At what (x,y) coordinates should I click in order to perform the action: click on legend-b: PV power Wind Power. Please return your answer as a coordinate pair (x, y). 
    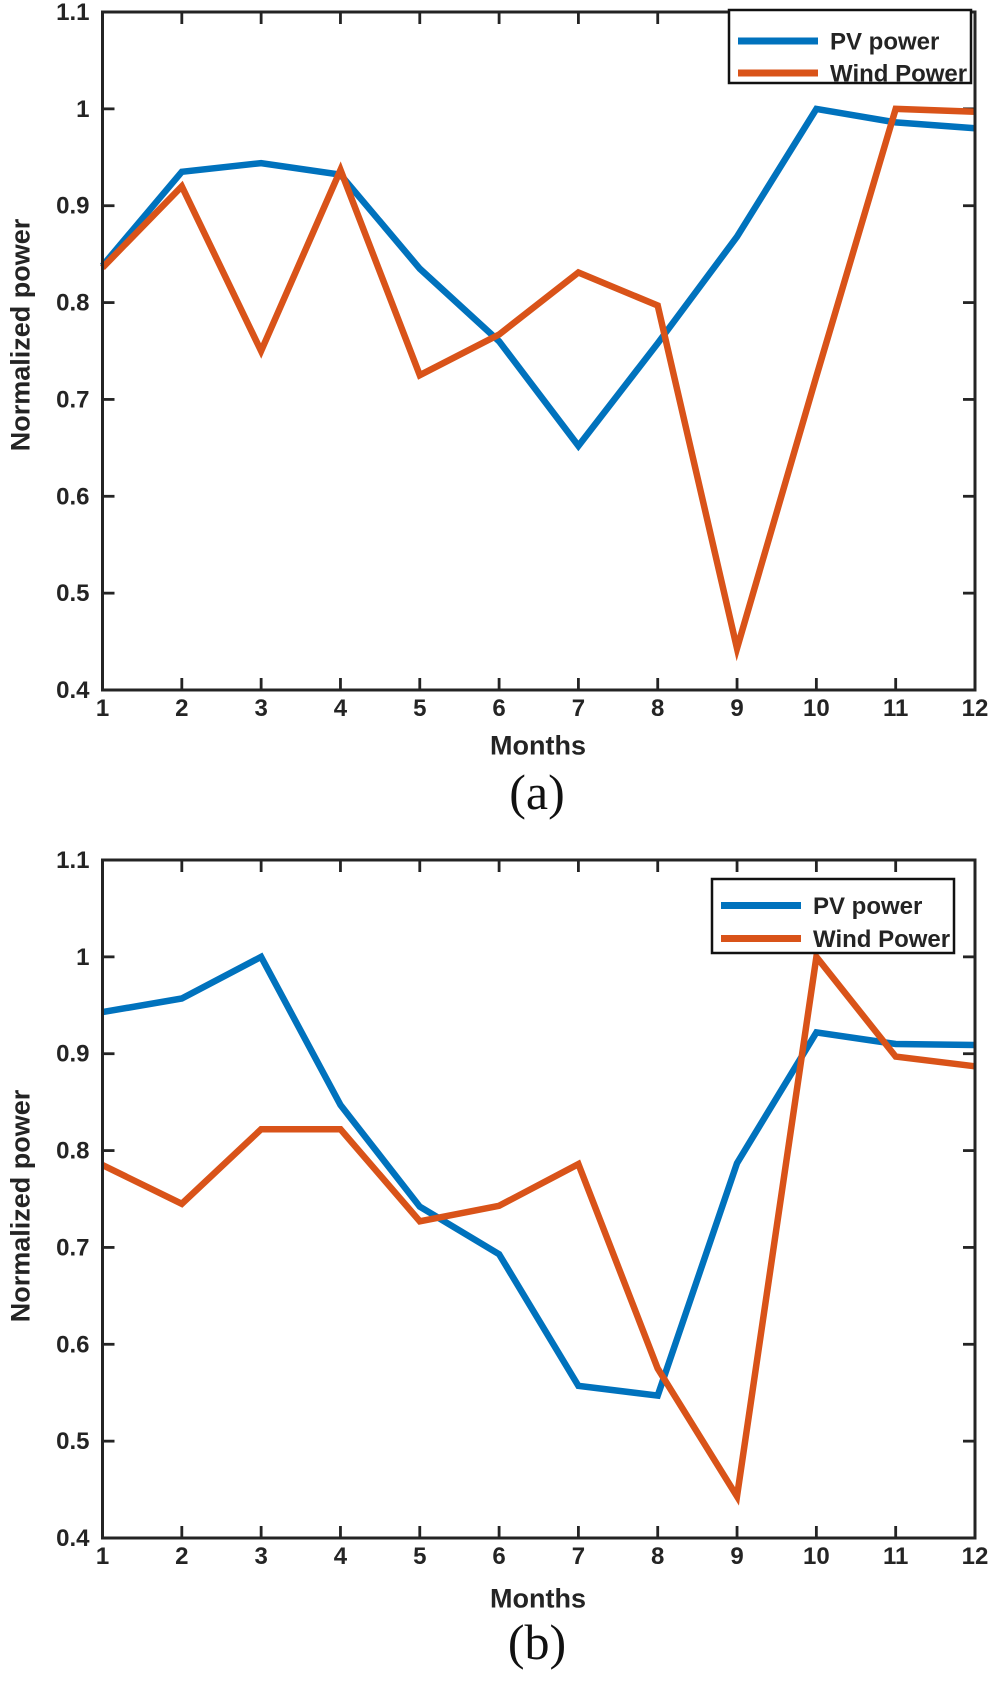
    Looking at the image, I should click on (833, 916).